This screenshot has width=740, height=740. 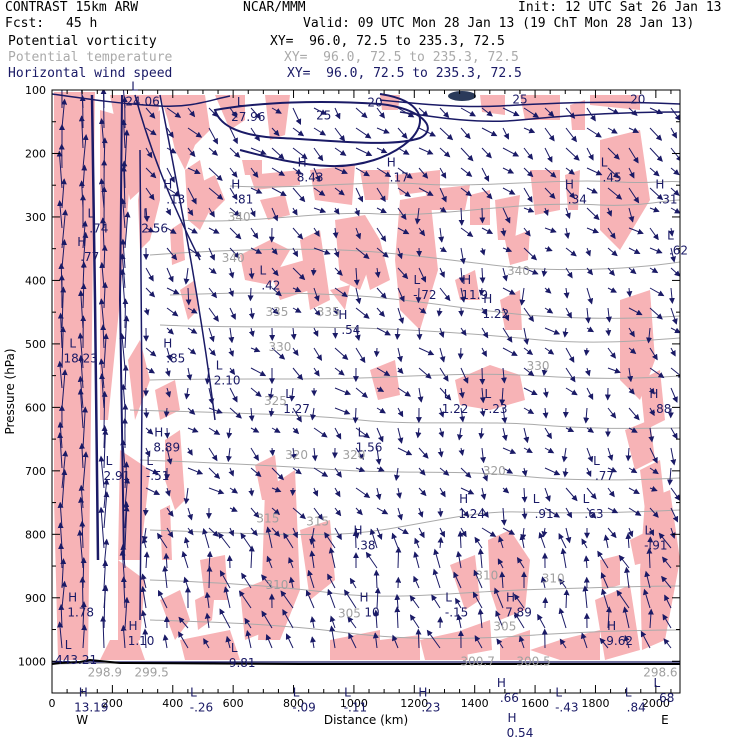 I want to click on theta-contour-label: 299.5, so click(x=151, y=673).